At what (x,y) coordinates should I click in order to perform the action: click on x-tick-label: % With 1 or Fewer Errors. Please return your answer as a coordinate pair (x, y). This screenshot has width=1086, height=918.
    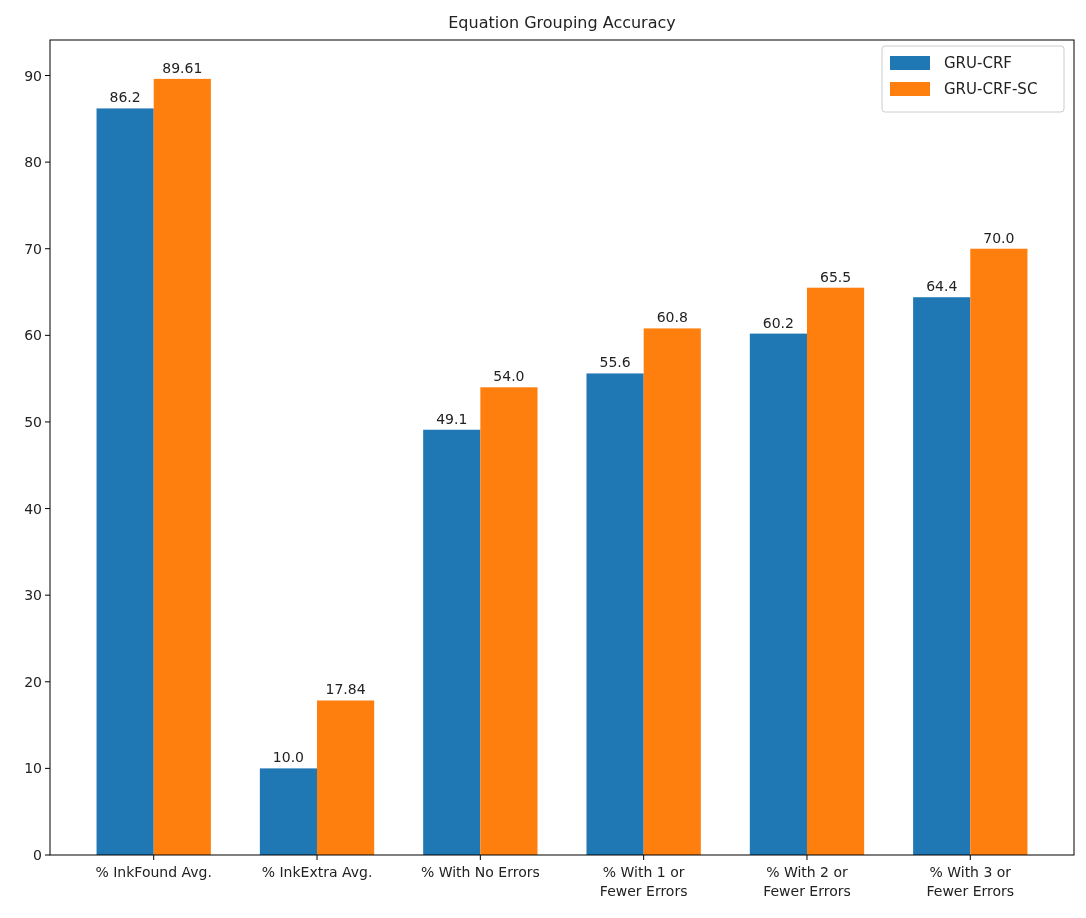
    Looking at the image, I should click on (643, 881).